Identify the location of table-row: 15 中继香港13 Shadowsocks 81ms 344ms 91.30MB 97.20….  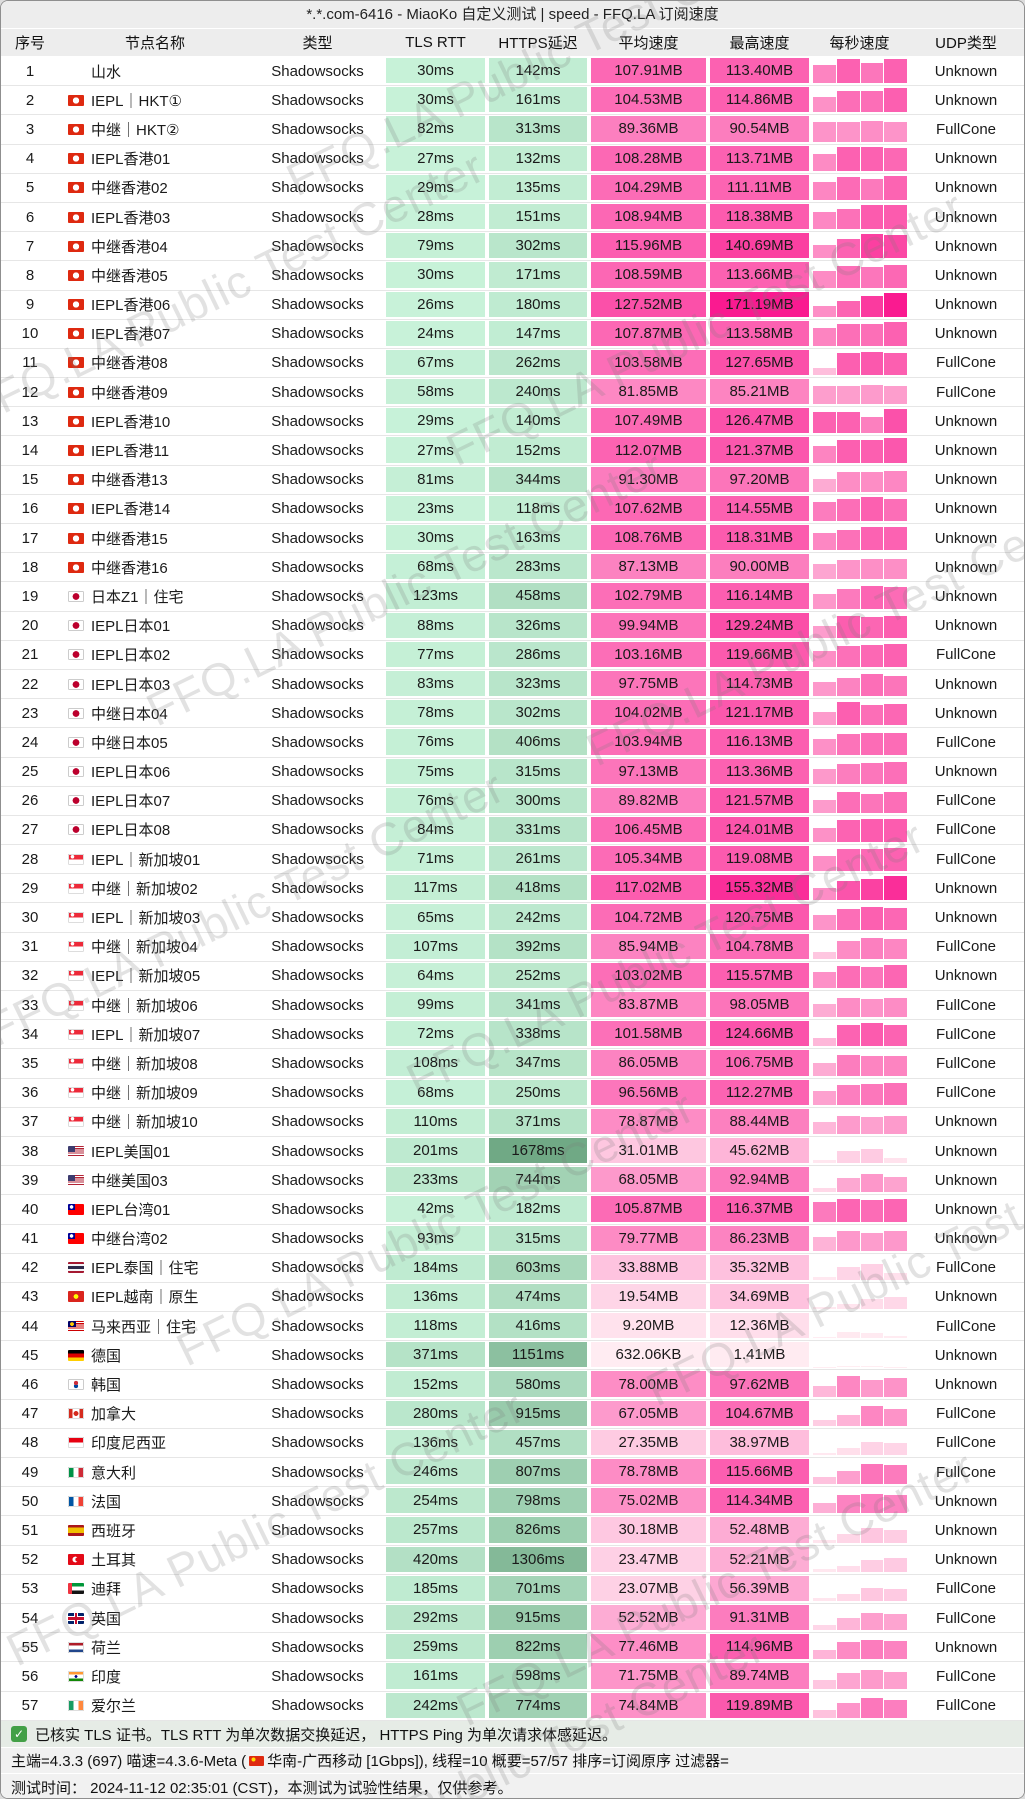
(512, 480).